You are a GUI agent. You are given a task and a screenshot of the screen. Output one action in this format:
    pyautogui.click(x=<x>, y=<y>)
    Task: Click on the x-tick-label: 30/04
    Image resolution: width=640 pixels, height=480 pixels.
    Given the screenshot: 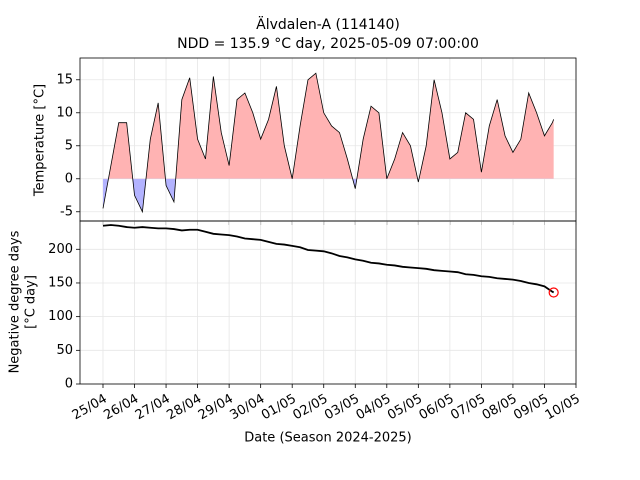 What is the action you would take?
    pyautogui.click(x=247, y=408)
    